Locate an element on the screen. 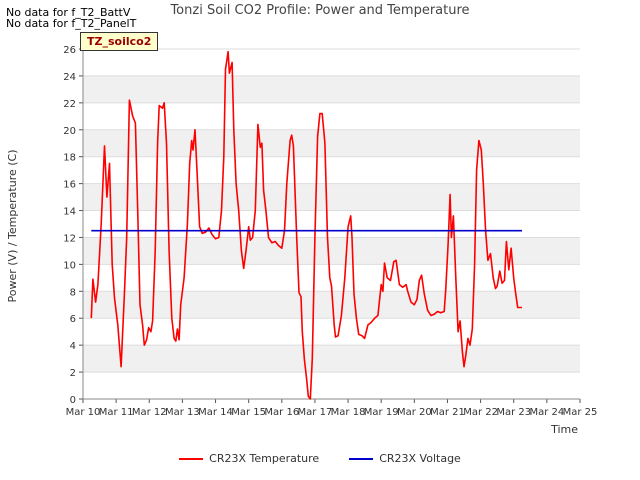 The width and height of the screenshot is (640, 480). x-tick-label: Mar 14 is located at coordinates (215, 412).